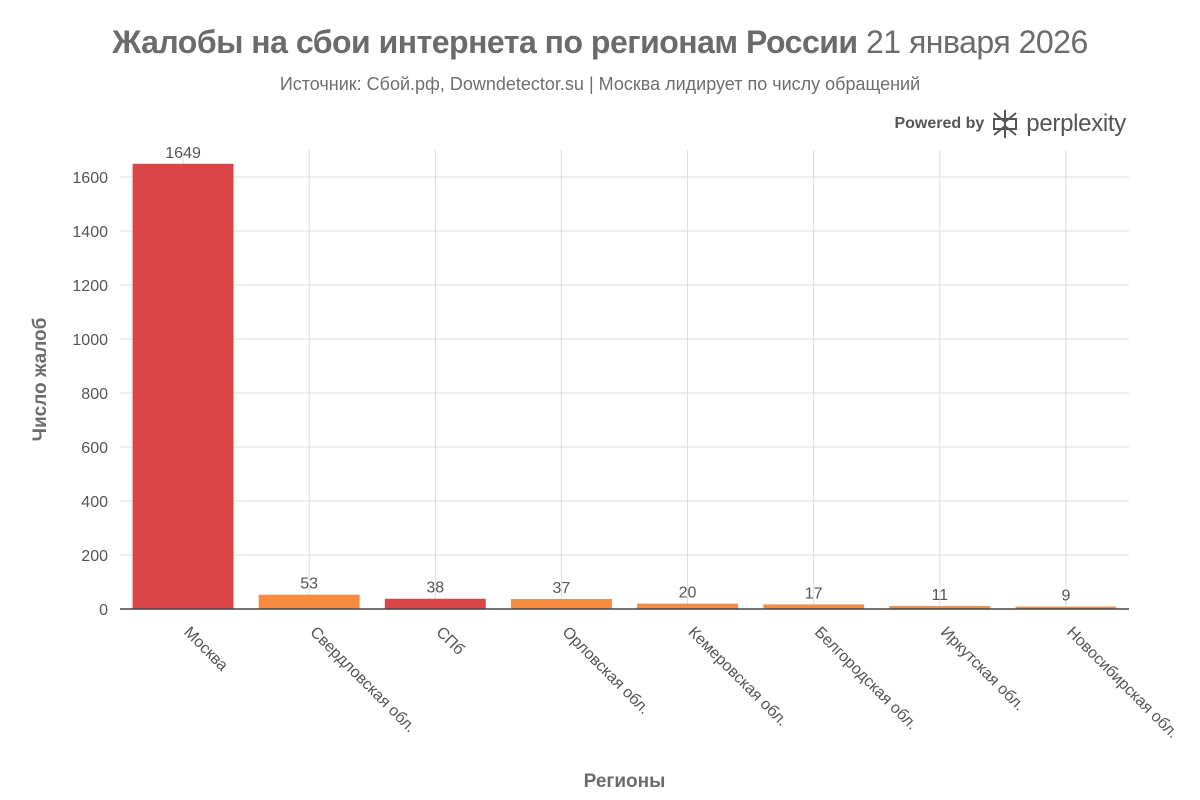 The height and width of the screenshot is (800, 1200). Describe the element at coordinates (183, 153) in the screenshot. I see `bar-value-label: 1649` at that location.